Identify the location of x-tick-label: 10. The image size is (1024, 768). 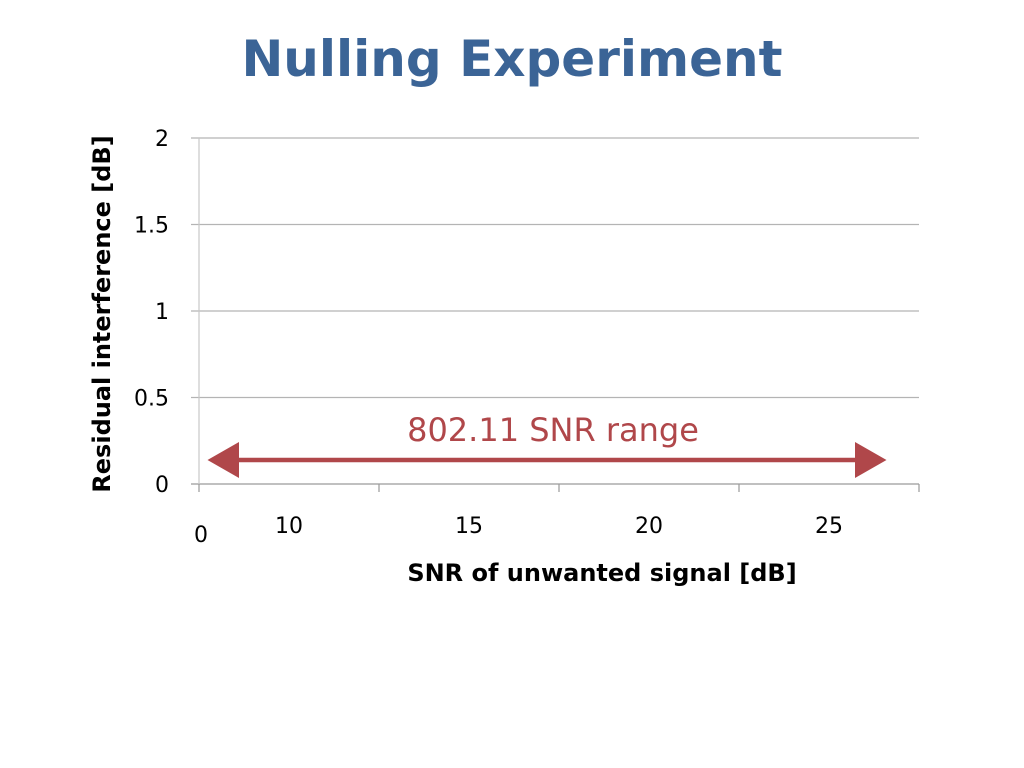
(289, 526).